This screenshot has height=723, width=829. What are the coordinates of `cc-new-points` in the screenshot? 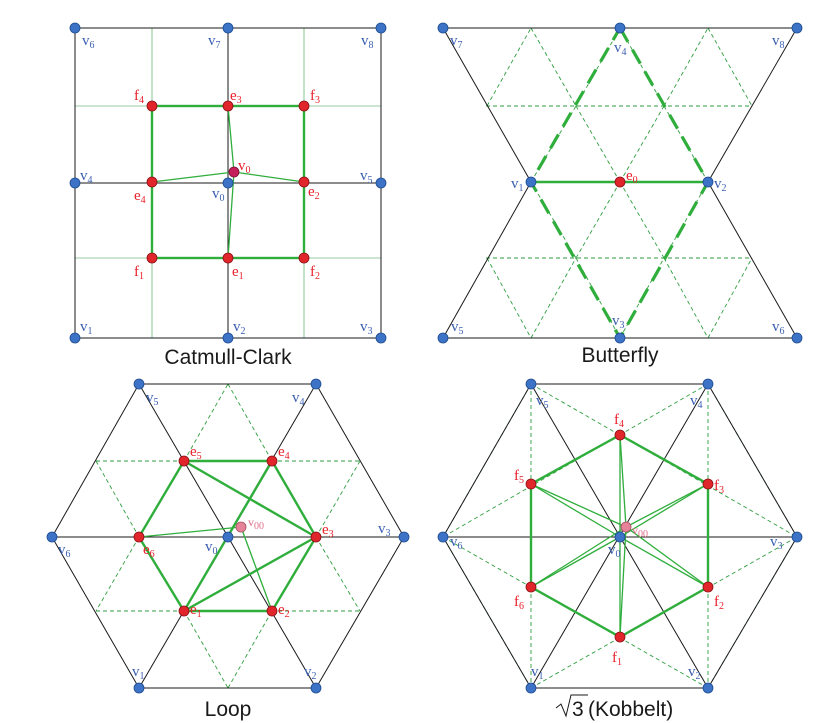 It's located at (228, 182).